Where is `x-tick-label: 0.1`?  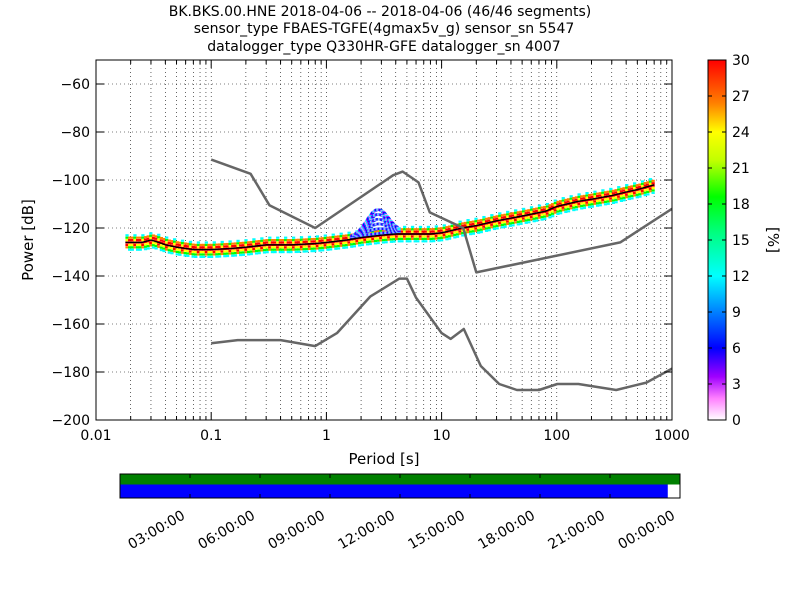 x-tick-label: 0.1 is located at coordinates (211, 436).